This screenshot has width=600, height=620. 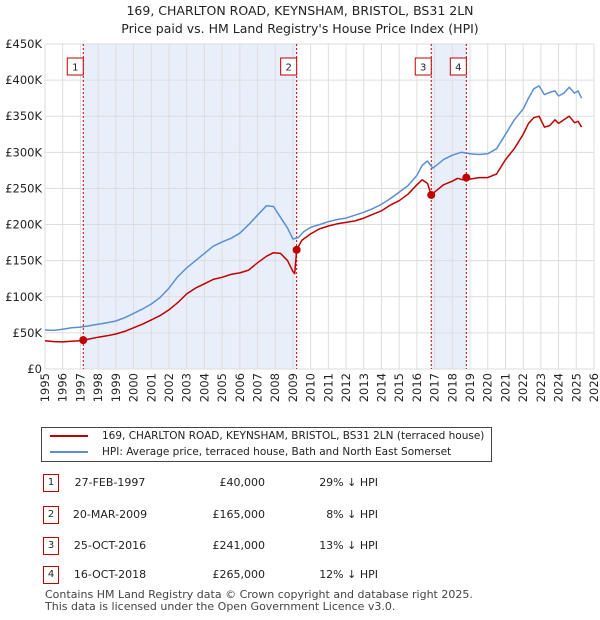 I want to click on transaction-number: 4, so click(x=51, y=575).